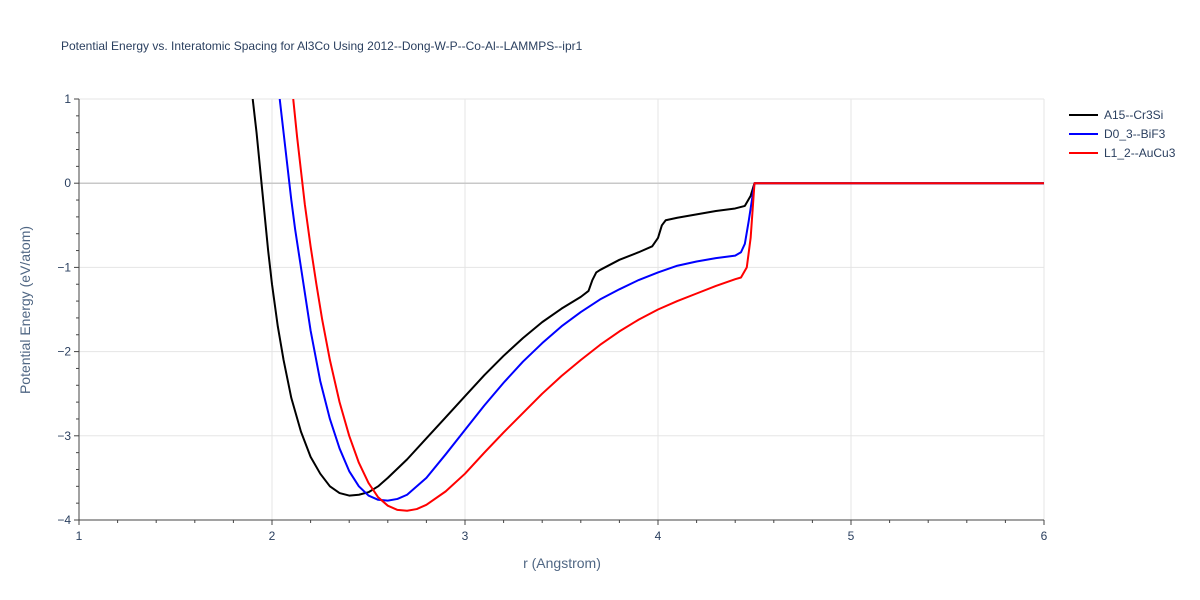 The width and height of the screenshot is (1200, 600). I want to click on y-tick-label: −4, so click(64, 520).